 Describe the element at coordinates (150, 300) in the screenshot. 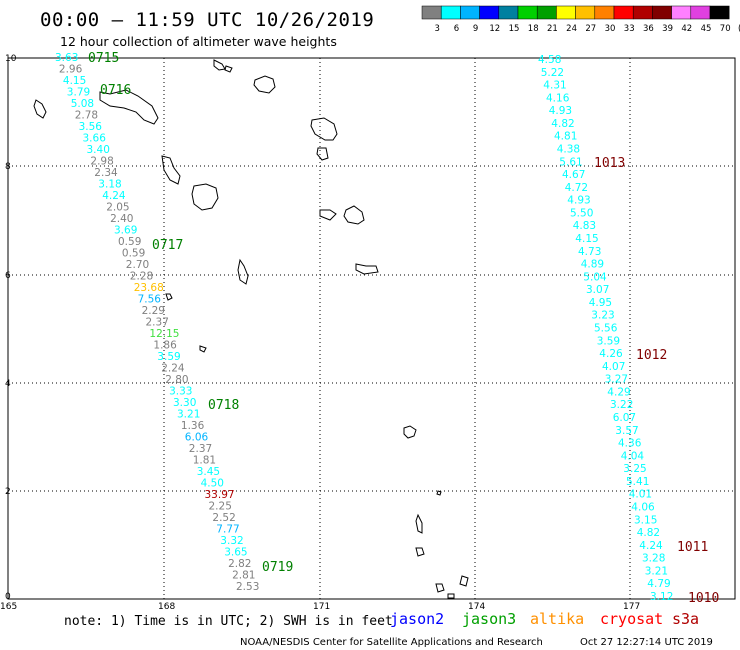

I see `swh-value: 7.56` at that location.